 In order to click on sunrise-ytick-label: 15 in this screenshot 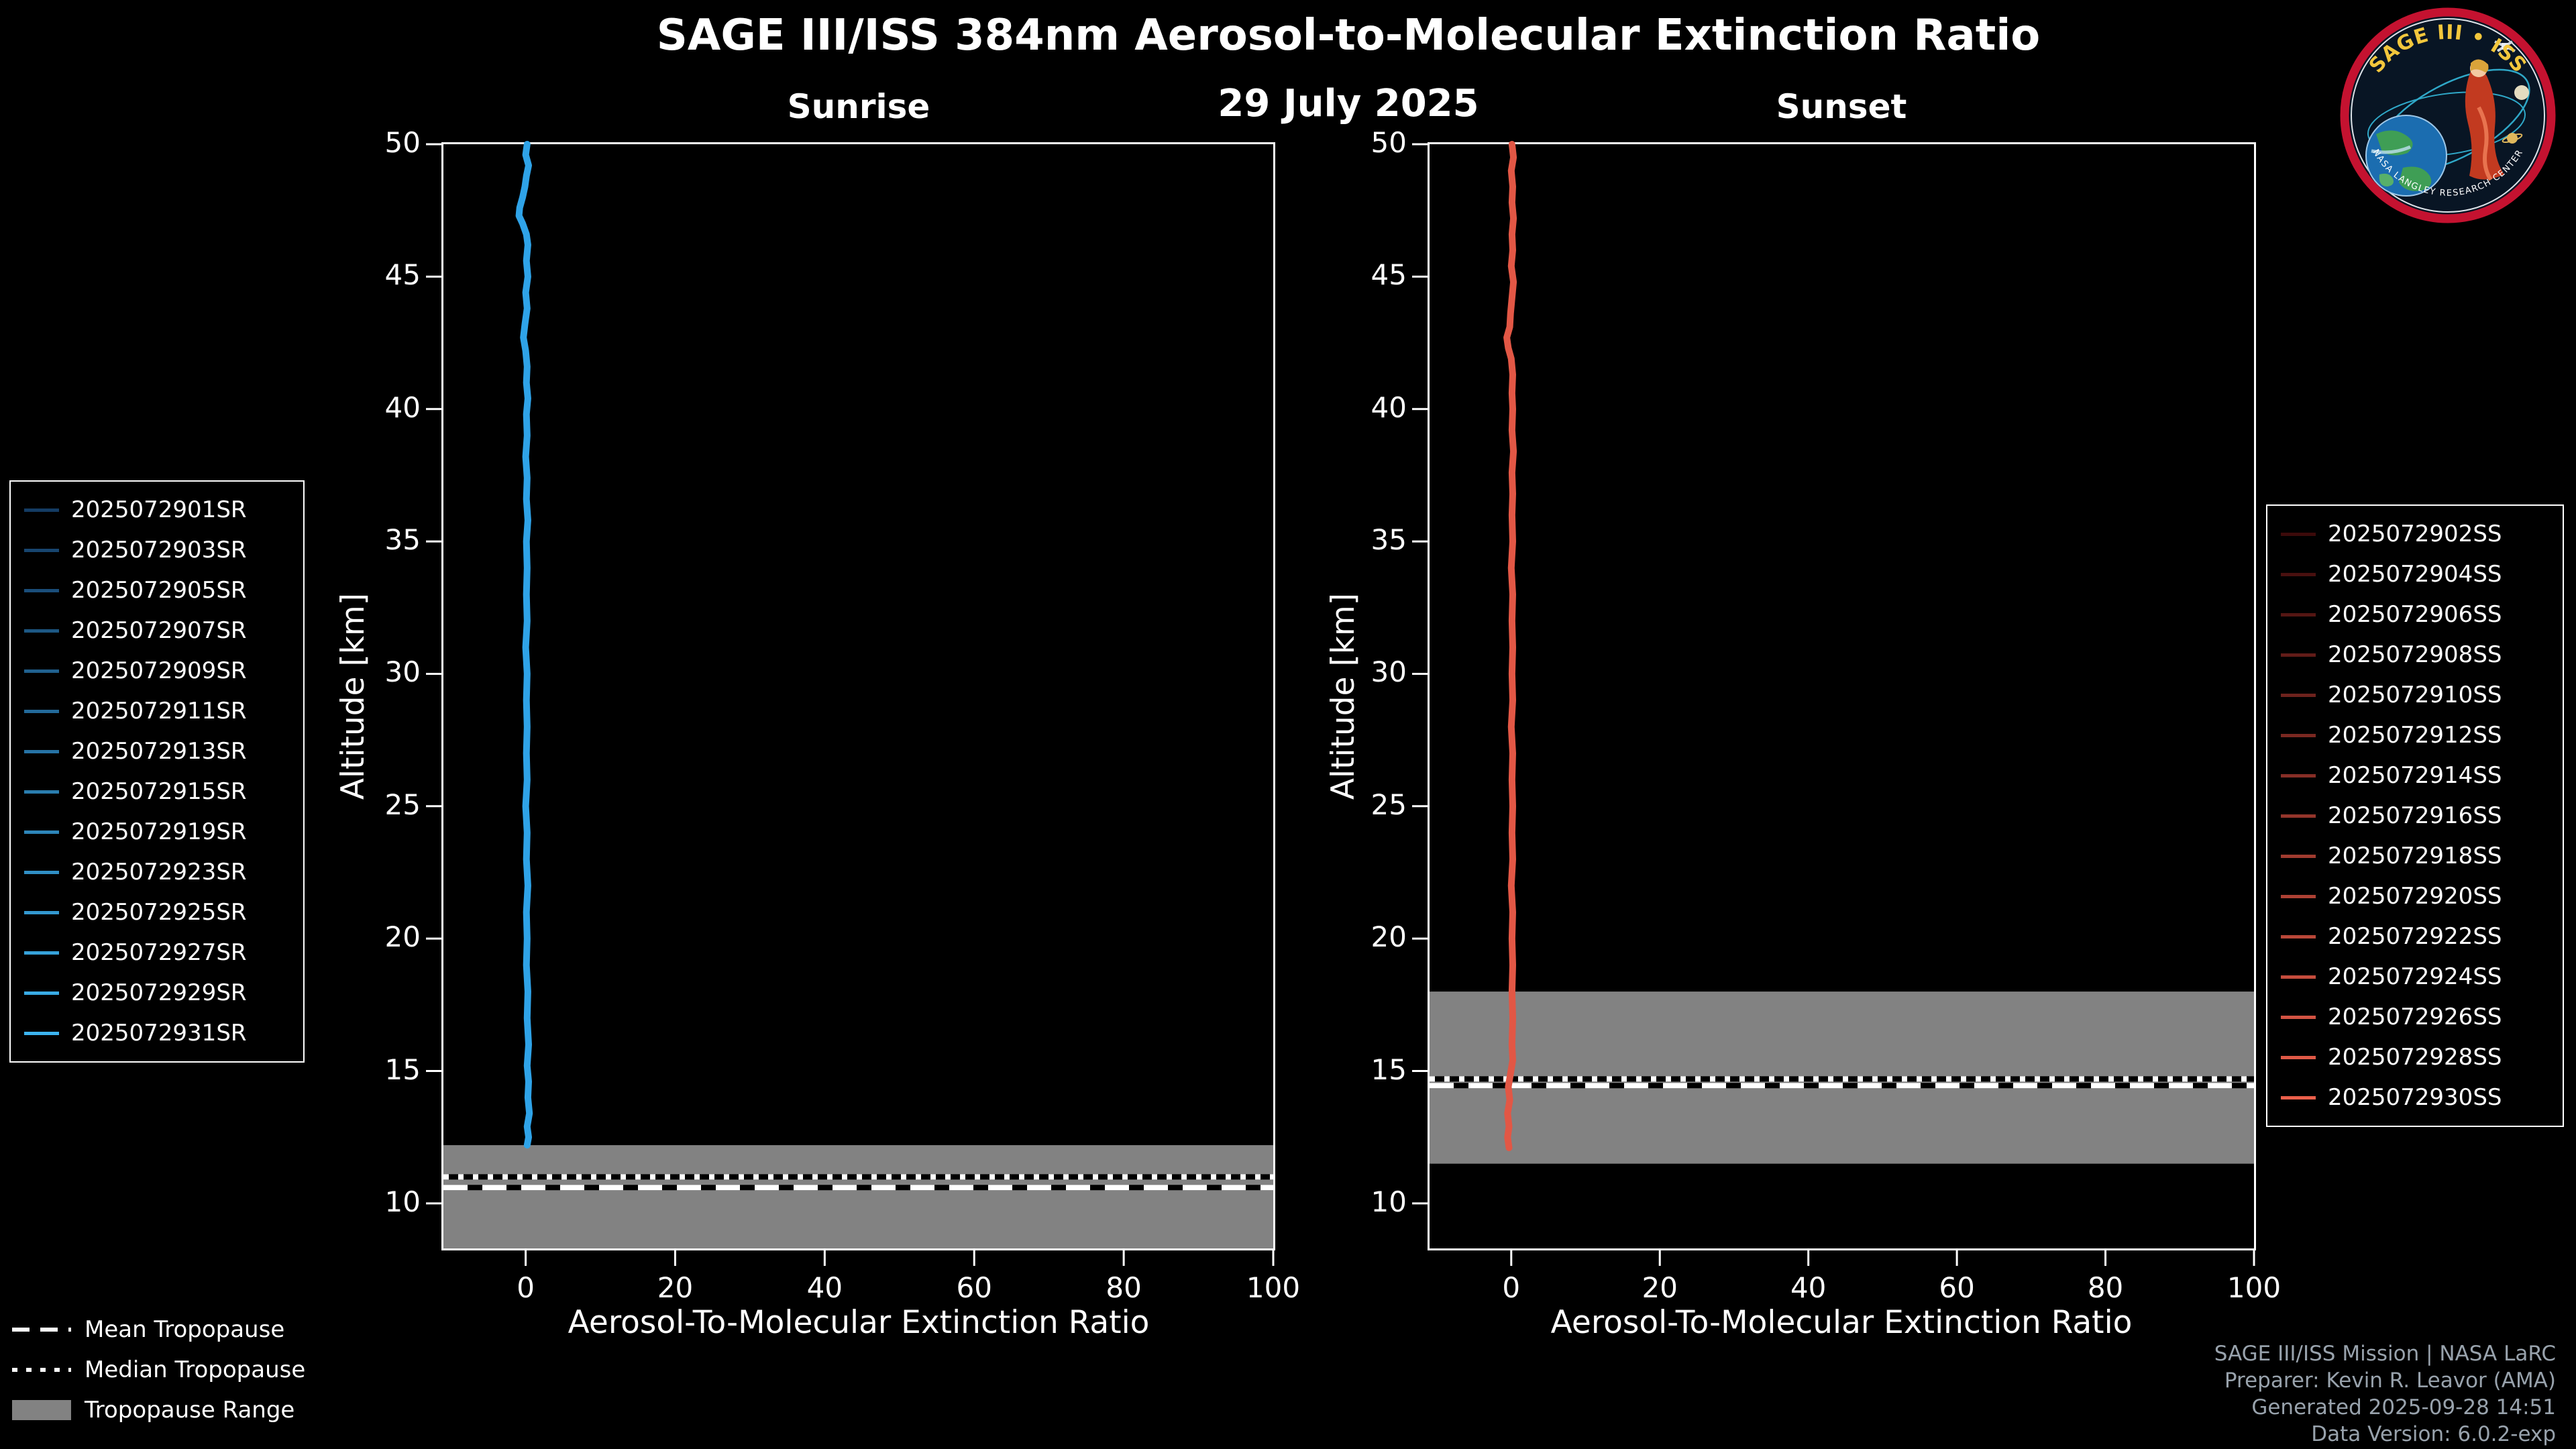, I will do `click(402, 1069)`.